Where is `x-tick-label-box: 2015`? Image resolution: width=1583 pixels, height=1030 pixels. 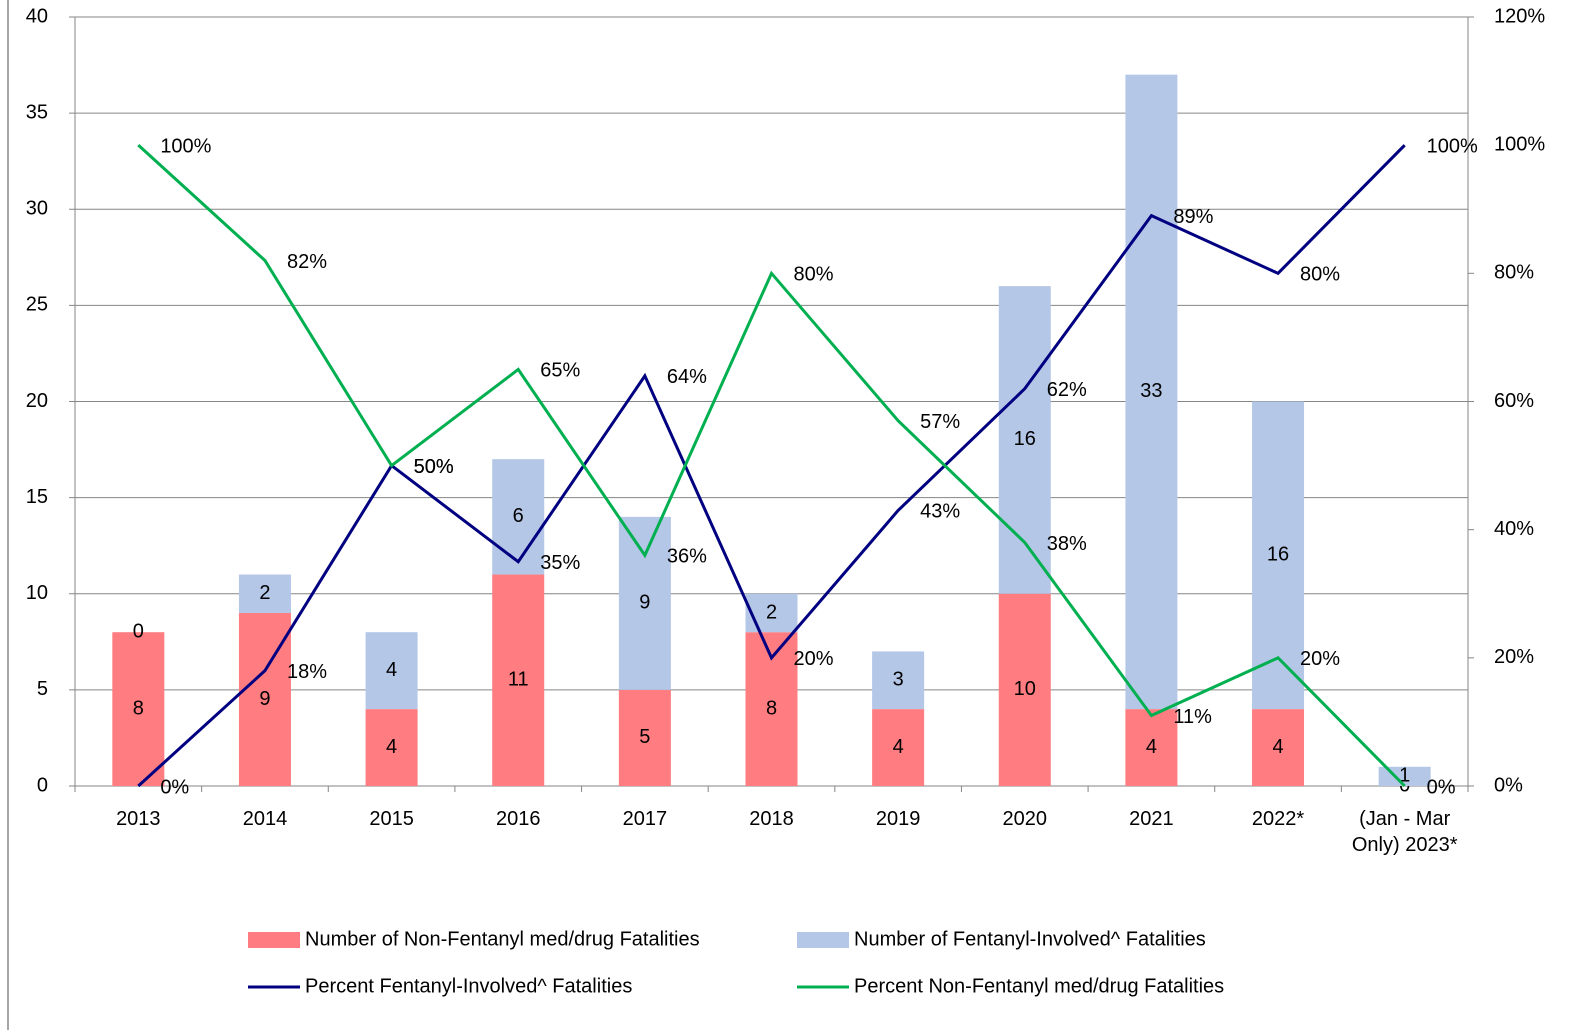 x-tick-label-box: 2015 is located at coordinates (391, 819).